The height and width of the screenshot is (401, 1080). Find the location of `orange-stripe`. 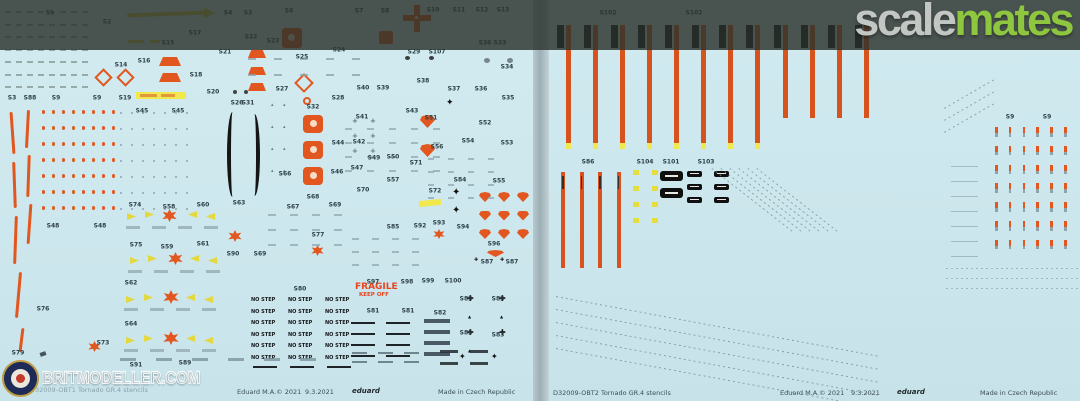

orange-stripe is located at coordinates (622, 86).